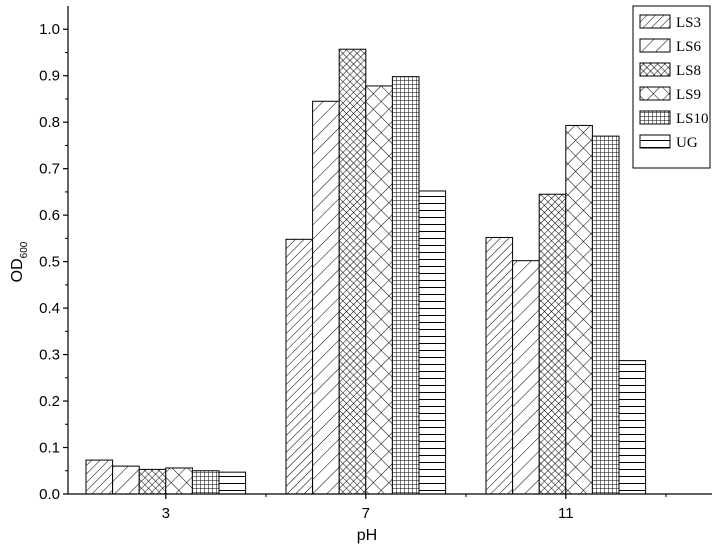 The image size is (720, 547). I want to click on y-tick-label: 1.0, so click(49, 29).